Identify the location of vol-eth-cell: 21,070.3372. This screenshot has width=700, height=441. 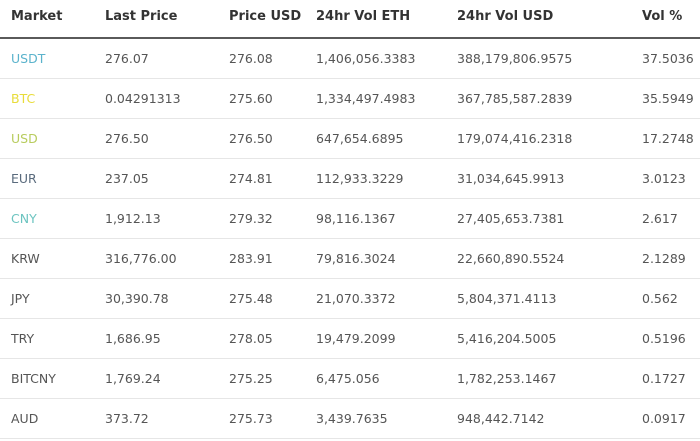
(356, 298).